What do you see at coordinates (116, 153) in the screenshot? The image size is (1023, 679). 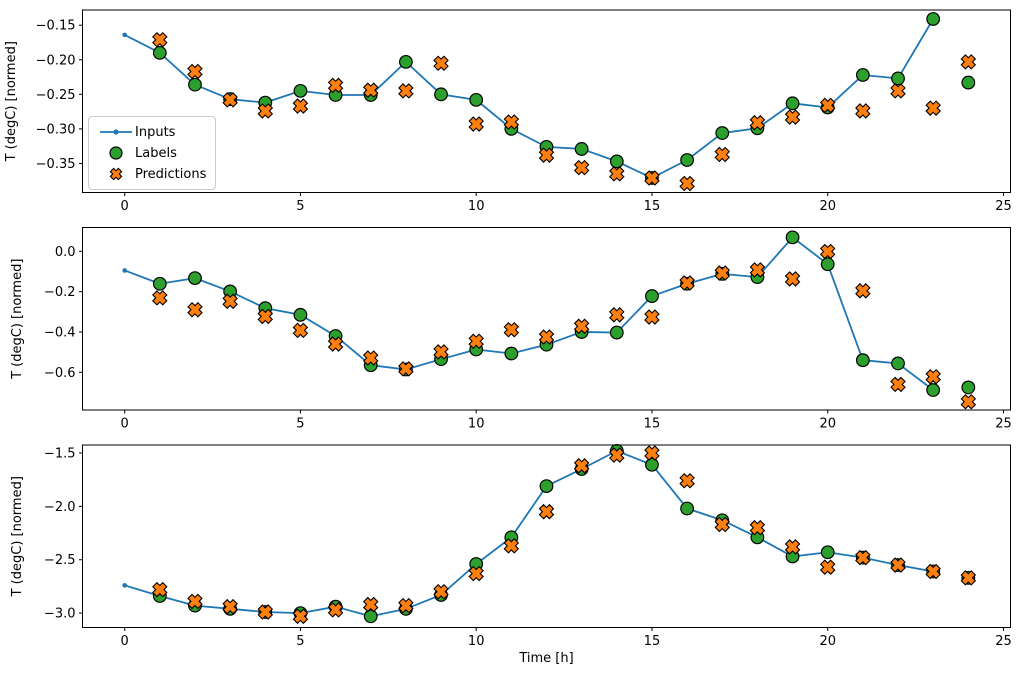 I see `labels-circle-icon` at bounding box center [116, 153].